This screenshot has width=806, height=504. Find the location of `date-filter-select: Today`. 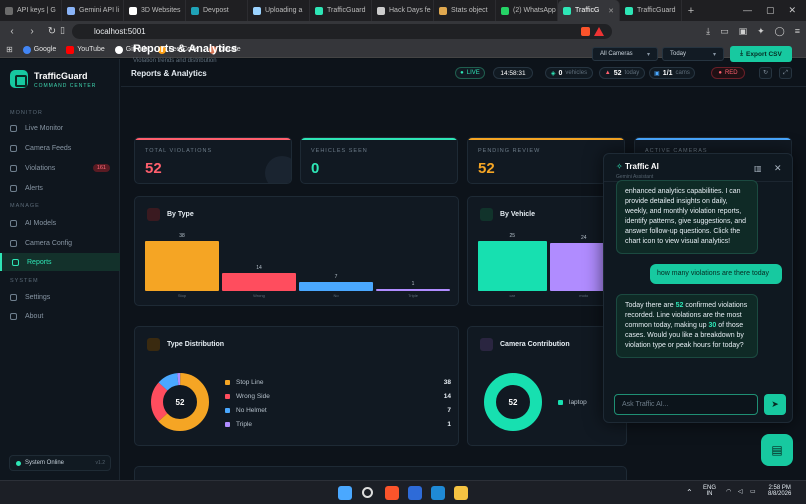

date-filter-select: Today is located at coordinates (693, 54).